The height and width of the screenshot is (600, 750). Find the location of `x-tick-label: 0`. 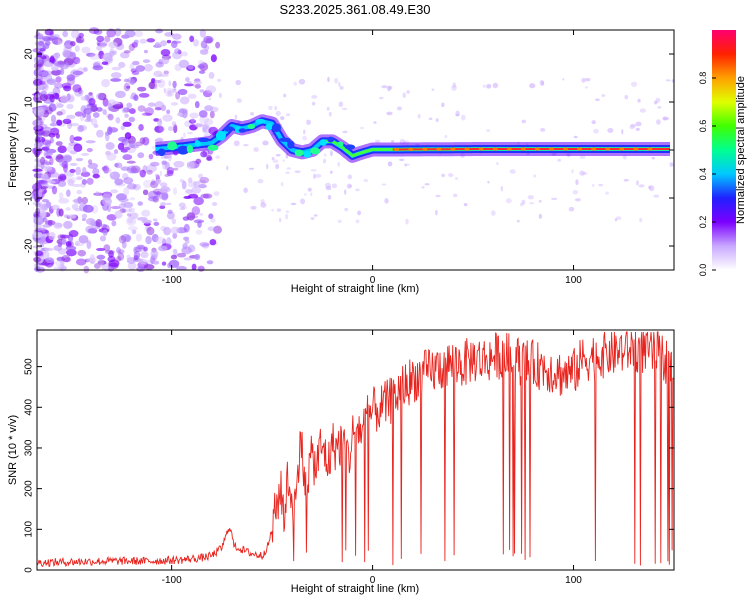

x-tick-label: 0 is located at coordinates (373, 580).